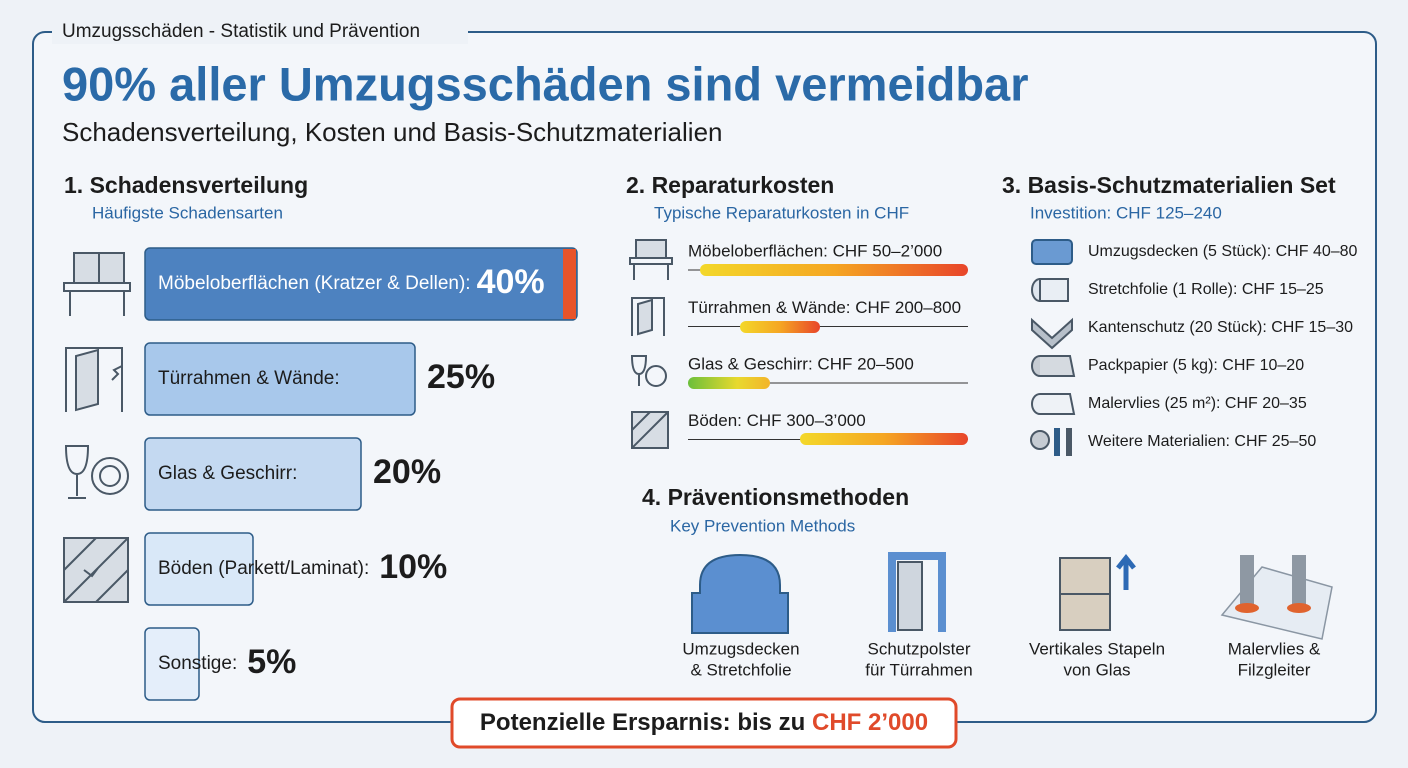 This screenshot has height=768, width=1408. I want to click on prevention-label: Umzugsdecken, so click(740, 648).